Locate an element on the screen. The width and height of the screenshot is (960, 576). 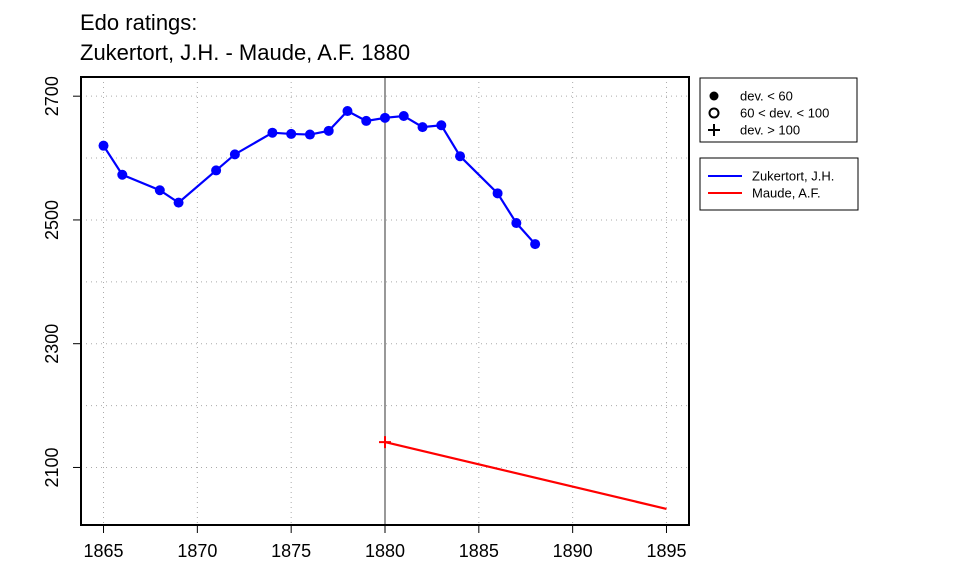
series-legend: Zukertort, J.H. Maude, A.F. is located at coordinates (779, 184).